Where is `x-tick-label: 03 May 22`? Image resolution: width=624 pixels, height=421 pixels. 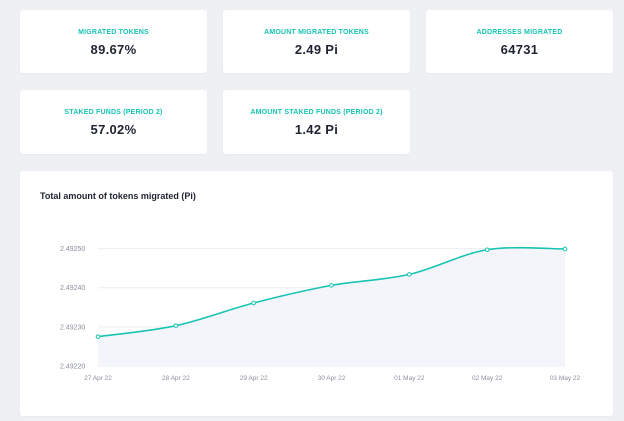
x-tick-label: 03 May 22 is located at coordinates (565, 378).